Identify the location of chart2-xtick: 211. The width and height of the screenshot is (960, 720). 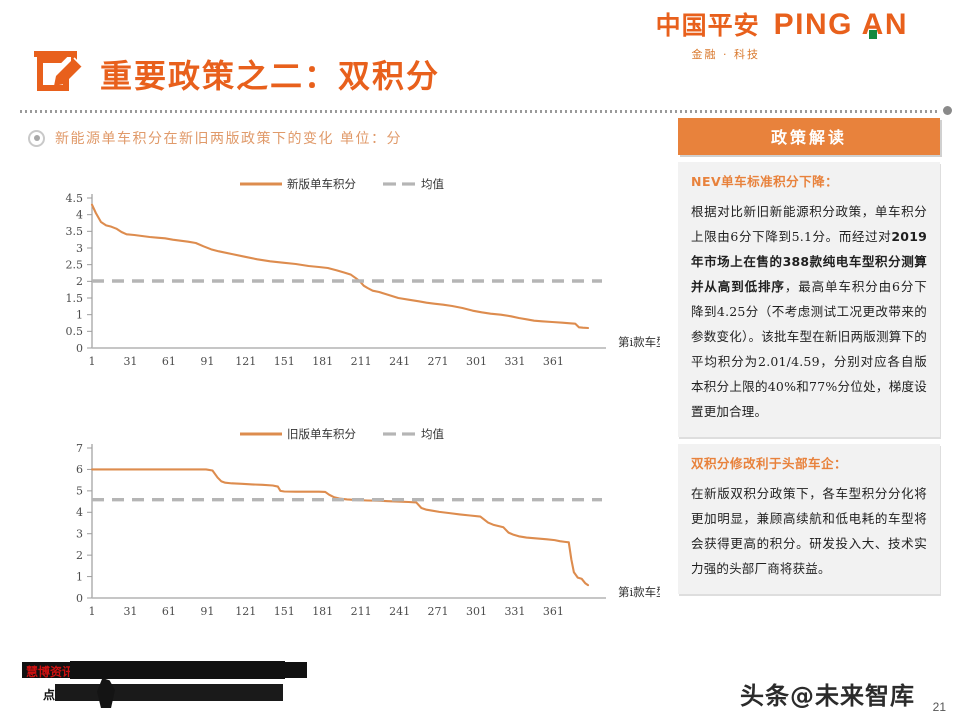
(361, 611).